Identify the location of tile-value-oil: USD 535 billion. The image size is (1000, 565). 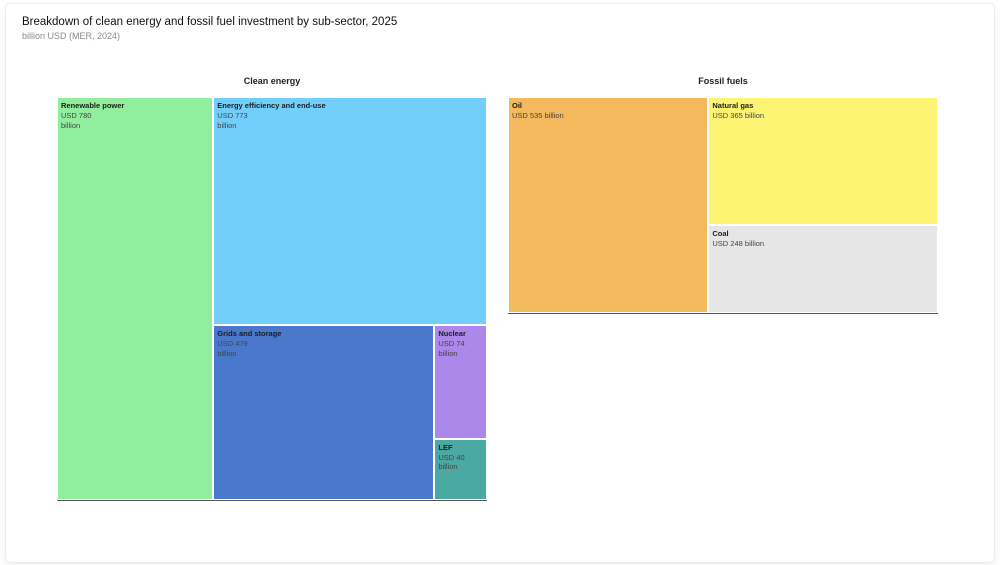
(538, 115).